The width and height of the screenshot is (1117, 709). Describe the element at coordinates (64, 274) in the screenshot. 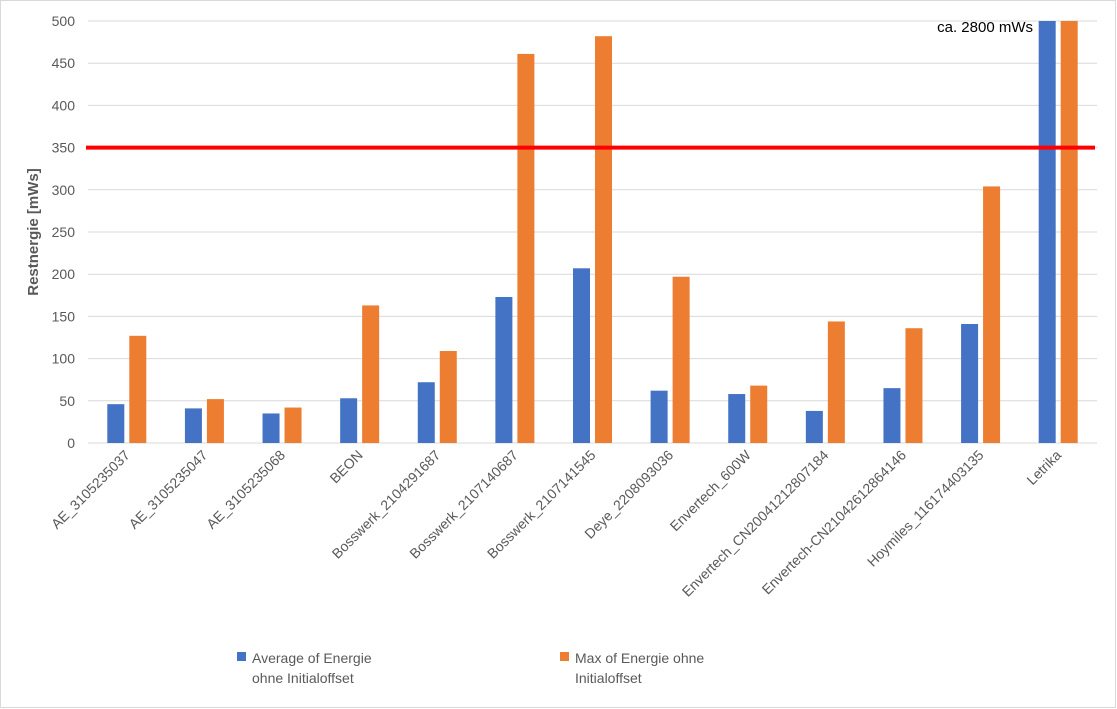

I see `y-tick-label: 200` at that location.